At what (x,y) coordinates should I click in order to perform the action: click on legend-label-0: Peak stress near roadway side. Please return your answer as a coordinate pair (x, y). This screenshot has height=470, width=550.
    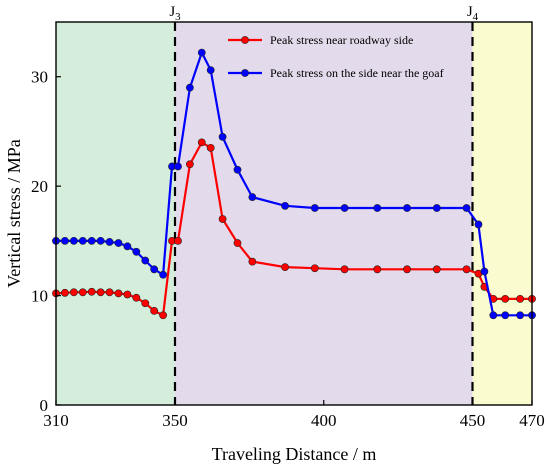
    Looking at the image, I should click on (341, 40).